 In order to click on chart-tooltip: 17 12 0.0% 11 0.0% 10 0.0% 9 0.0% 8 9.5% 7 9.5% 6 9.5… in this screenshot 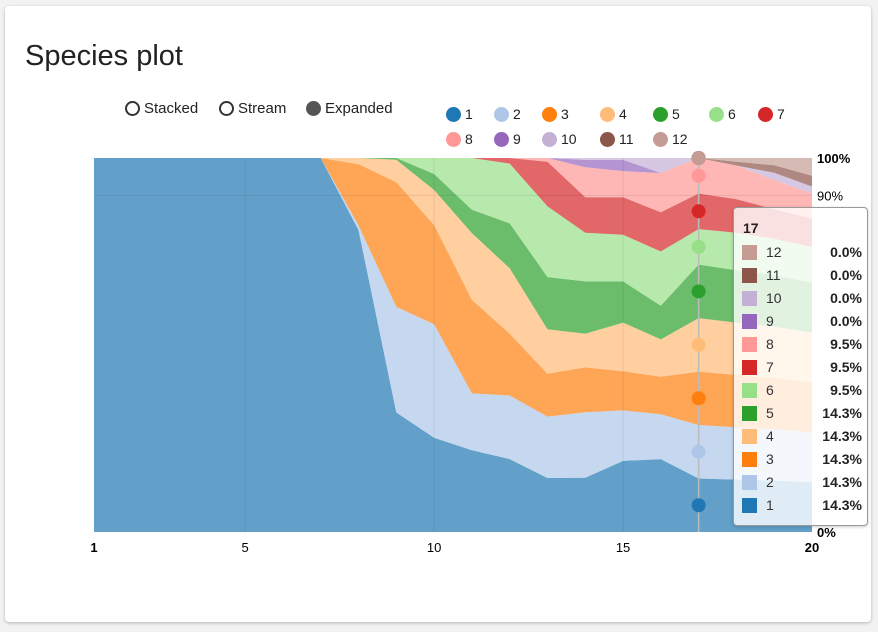, I will do `click(800, 366)`.